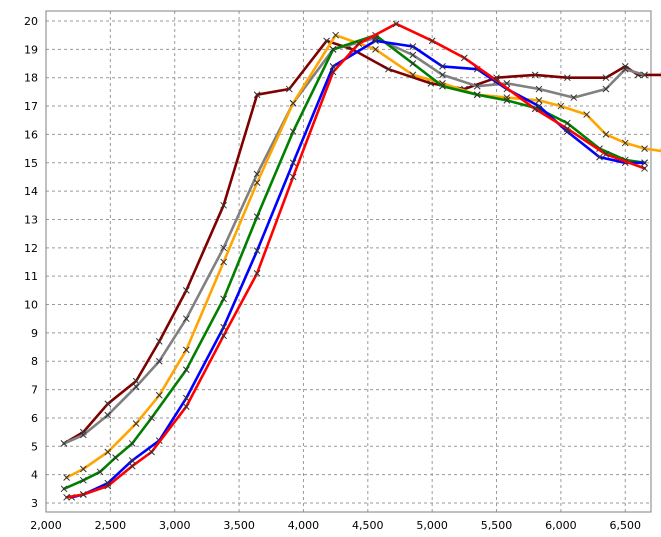  Describe the element at coordinates (34, 333) in the screenshot. I see `y-tick-label: 9` at that location.